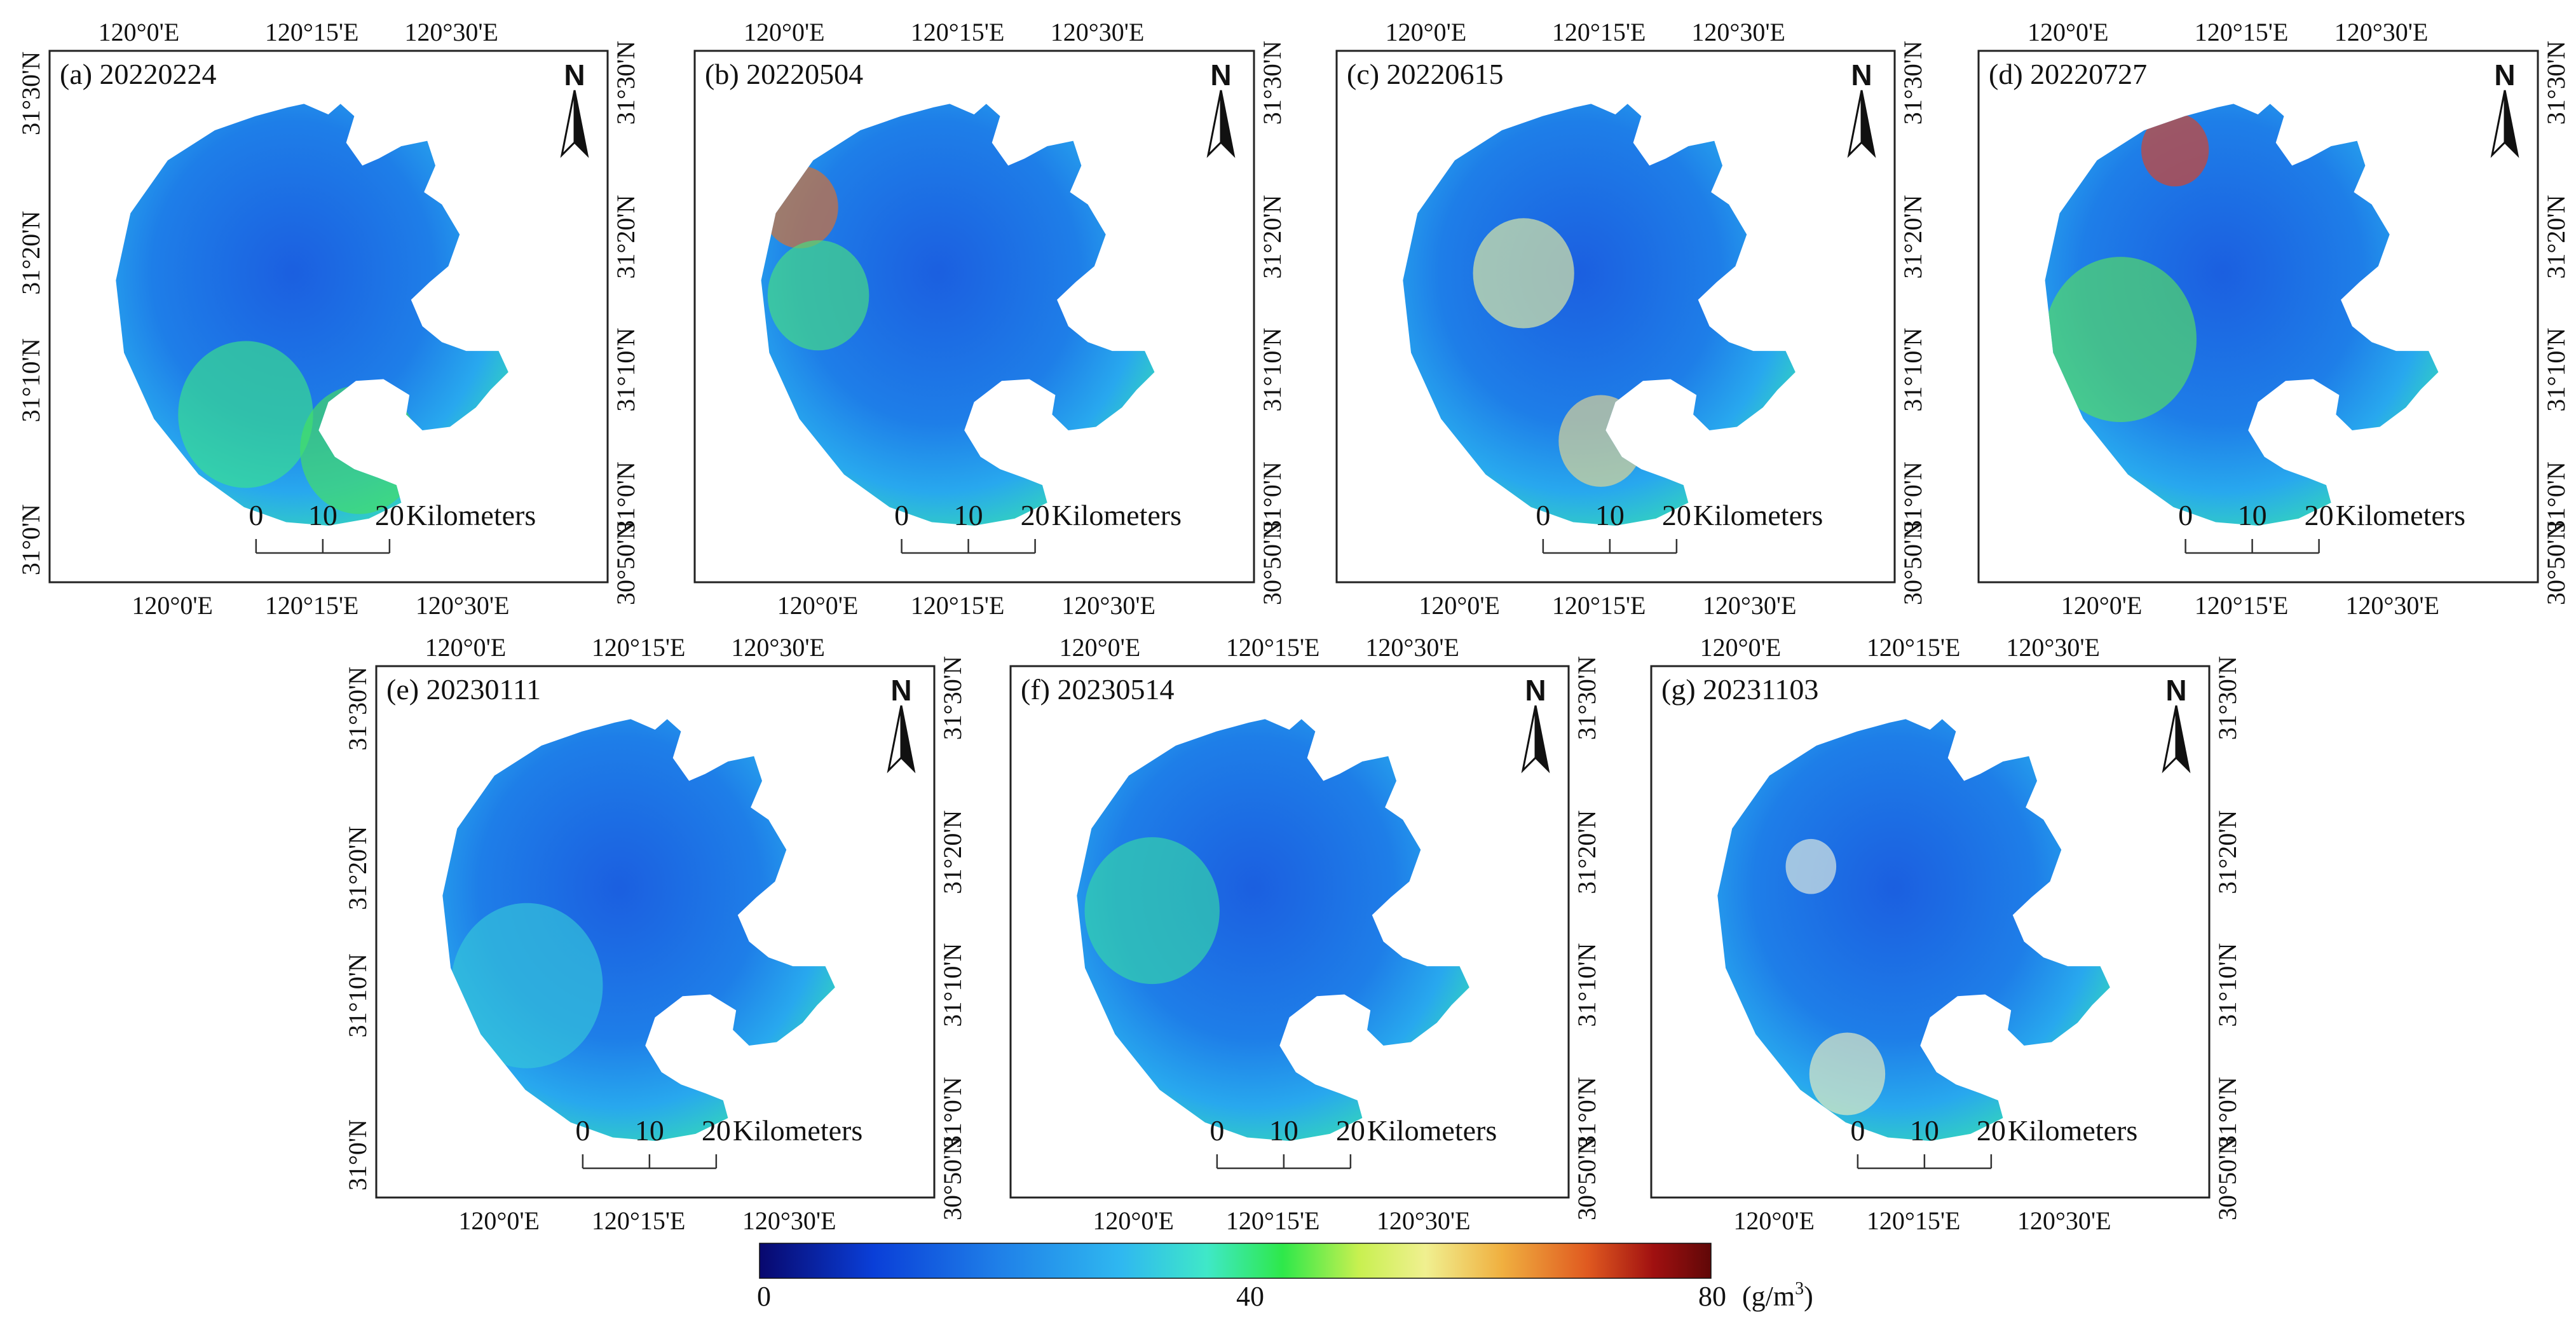 This screenshot has width=2576, height=1331. I want to click on longitude-tick-top: 120°30'E, so click(778, 647).